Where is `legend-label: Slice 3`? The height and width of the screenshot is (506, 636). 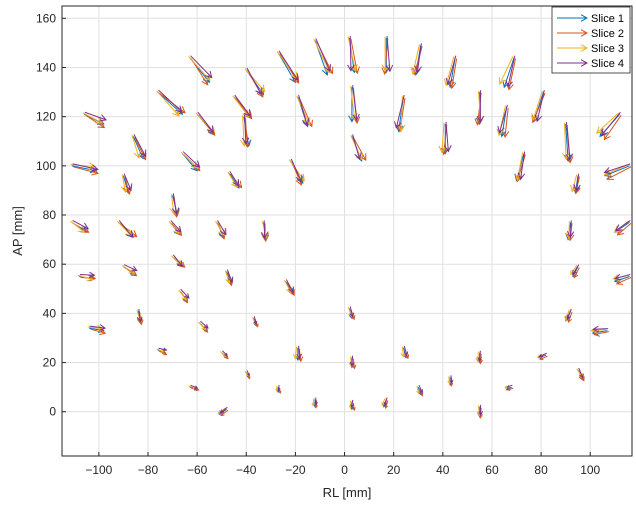 legend-label: Slice 3 is located at coordinates (607, 49).